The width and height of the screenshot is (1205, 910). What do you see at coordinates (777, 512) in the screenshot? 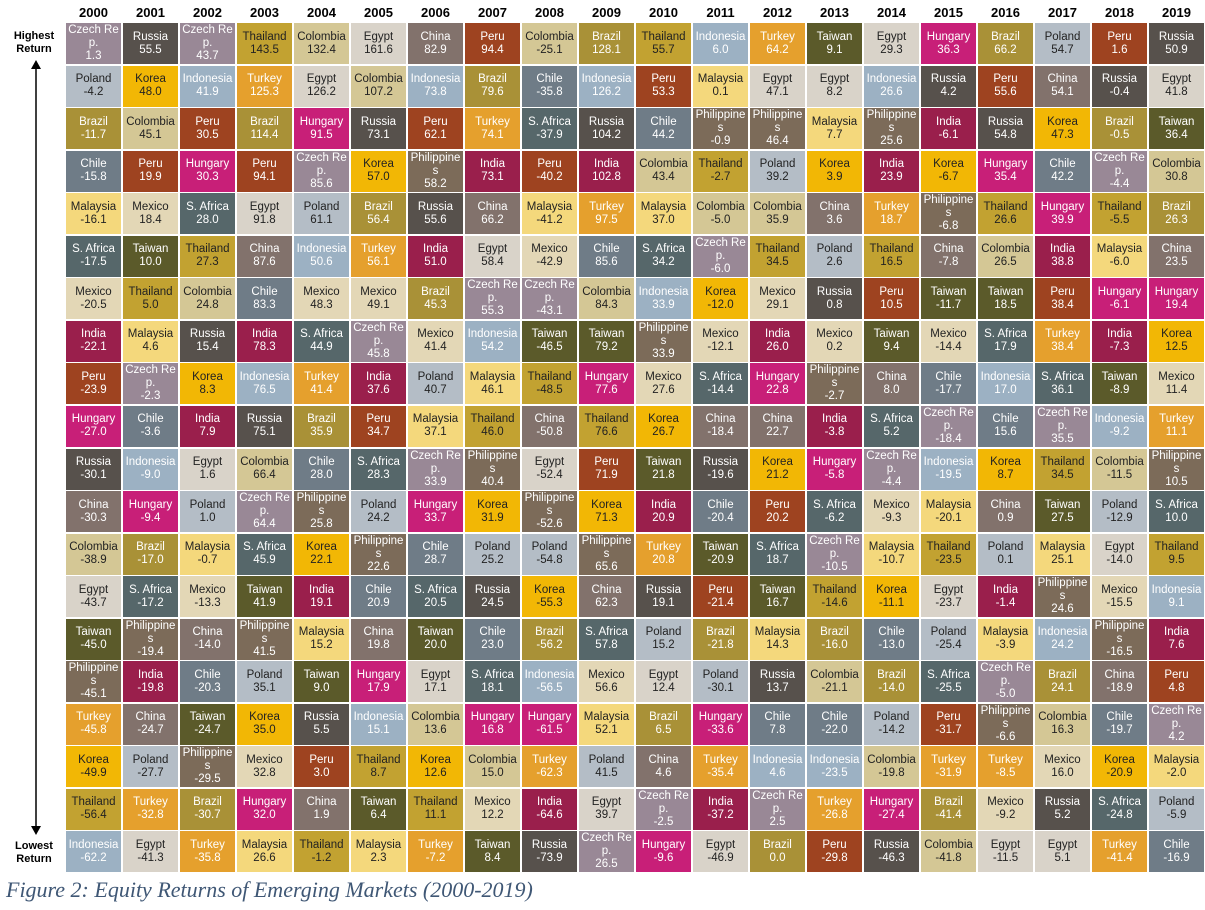
I see `return-cell: Peru 20.2` at bounding box center [777, 512].